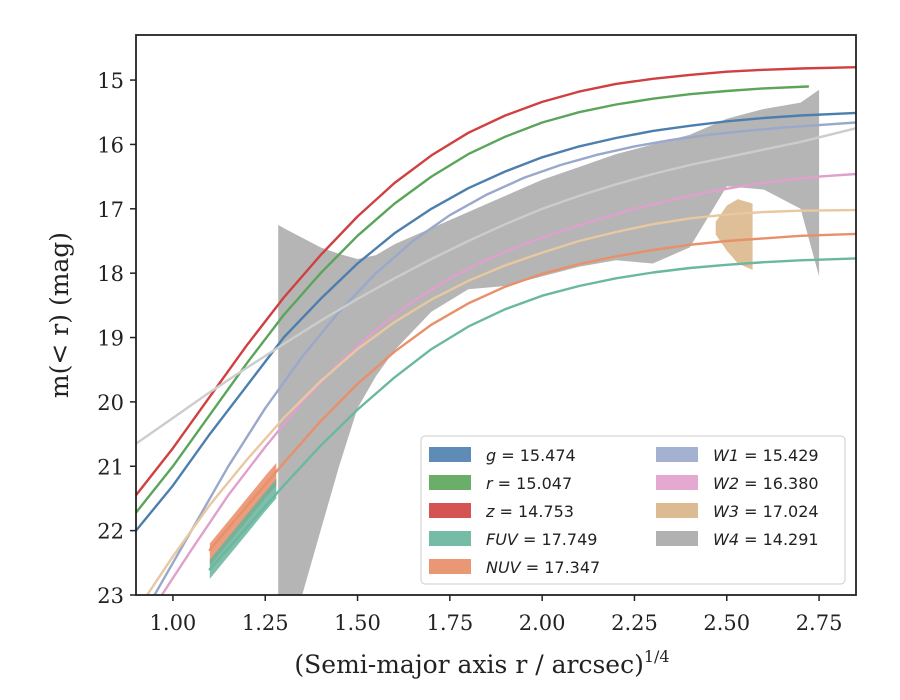 This screenshot has width=900, height=700. I want to click on legend-band-value: = 17.024, so click(779, 511).